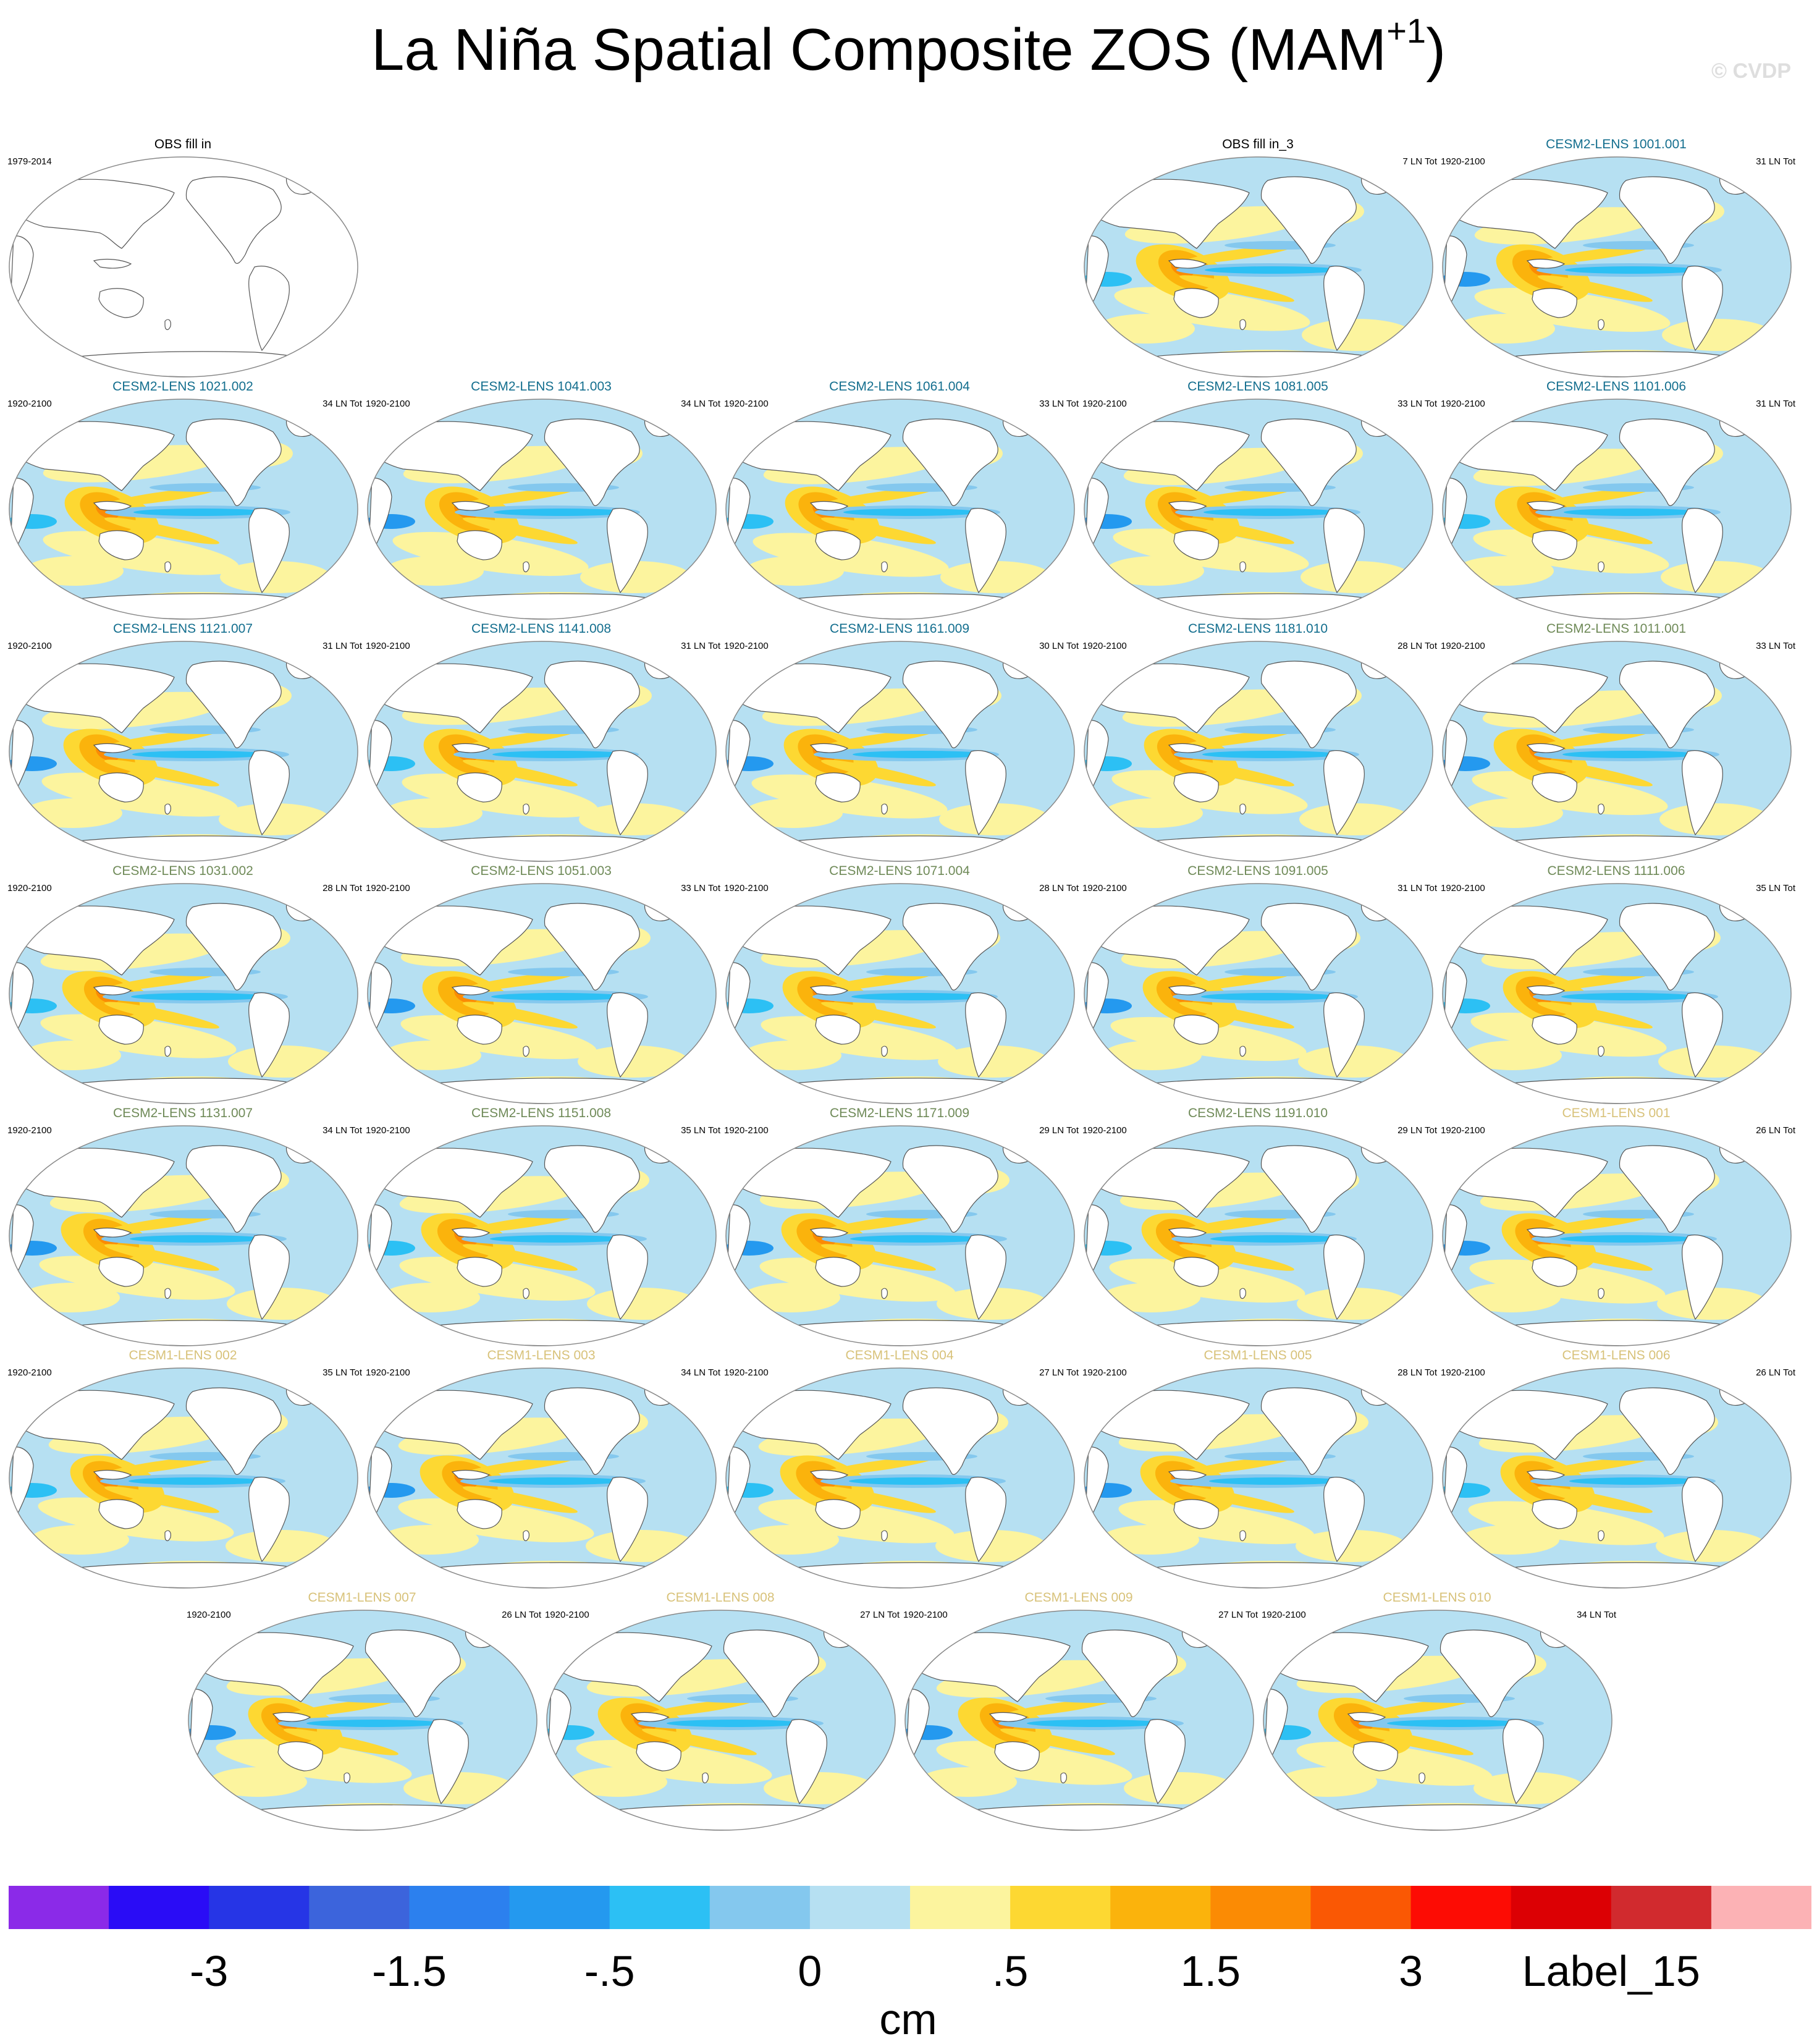 The width and height of the screenshot is (1817, 2044). I want to click on panel-title: CESM1-LENS 007, so click(362, 1597).